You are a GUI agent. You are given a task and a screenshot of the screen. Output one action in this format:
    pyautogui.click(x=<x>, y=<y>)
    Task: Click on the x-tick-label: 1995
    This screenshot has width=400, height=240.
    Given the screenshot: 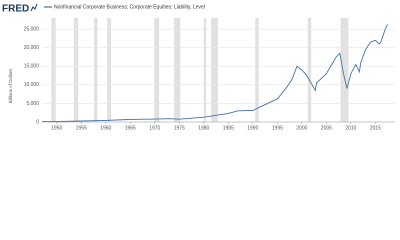 What is the action you would take?
    pyautogui.click(x=277, y=128)
    